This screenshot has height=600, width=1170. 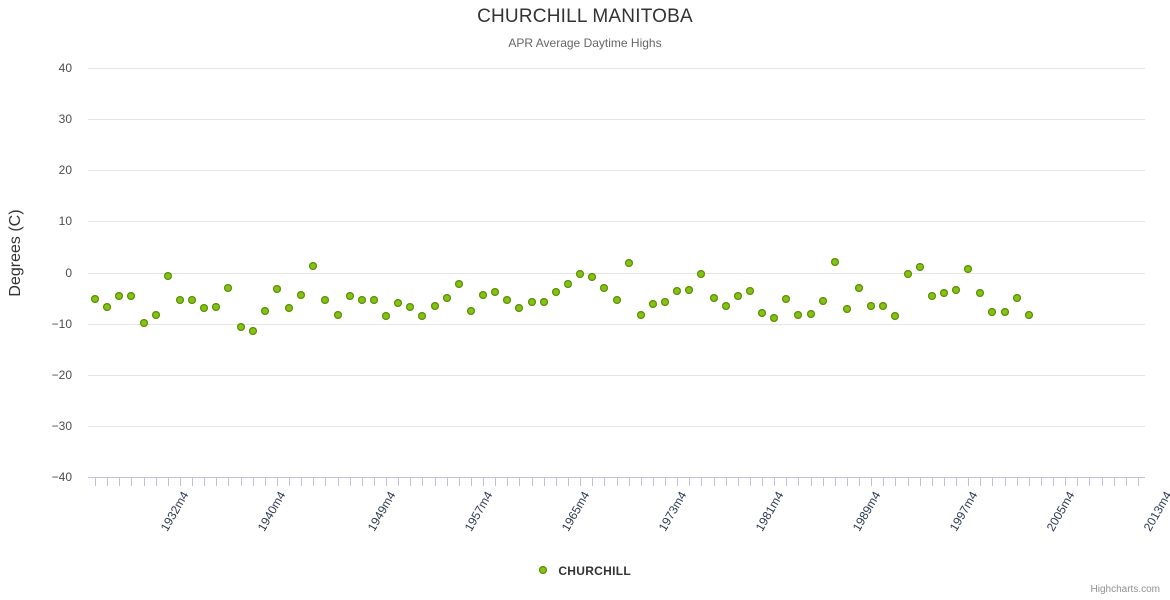 What do you see at coordinates (616, 171) in the screenshot?
I see `gridline` at bounding box center [616, 171].